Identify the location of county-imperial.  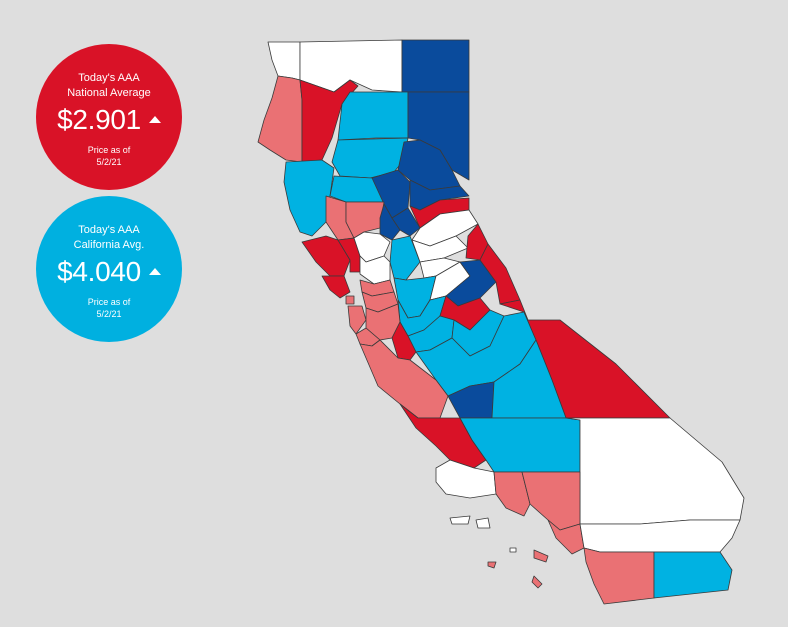
(693, 575).